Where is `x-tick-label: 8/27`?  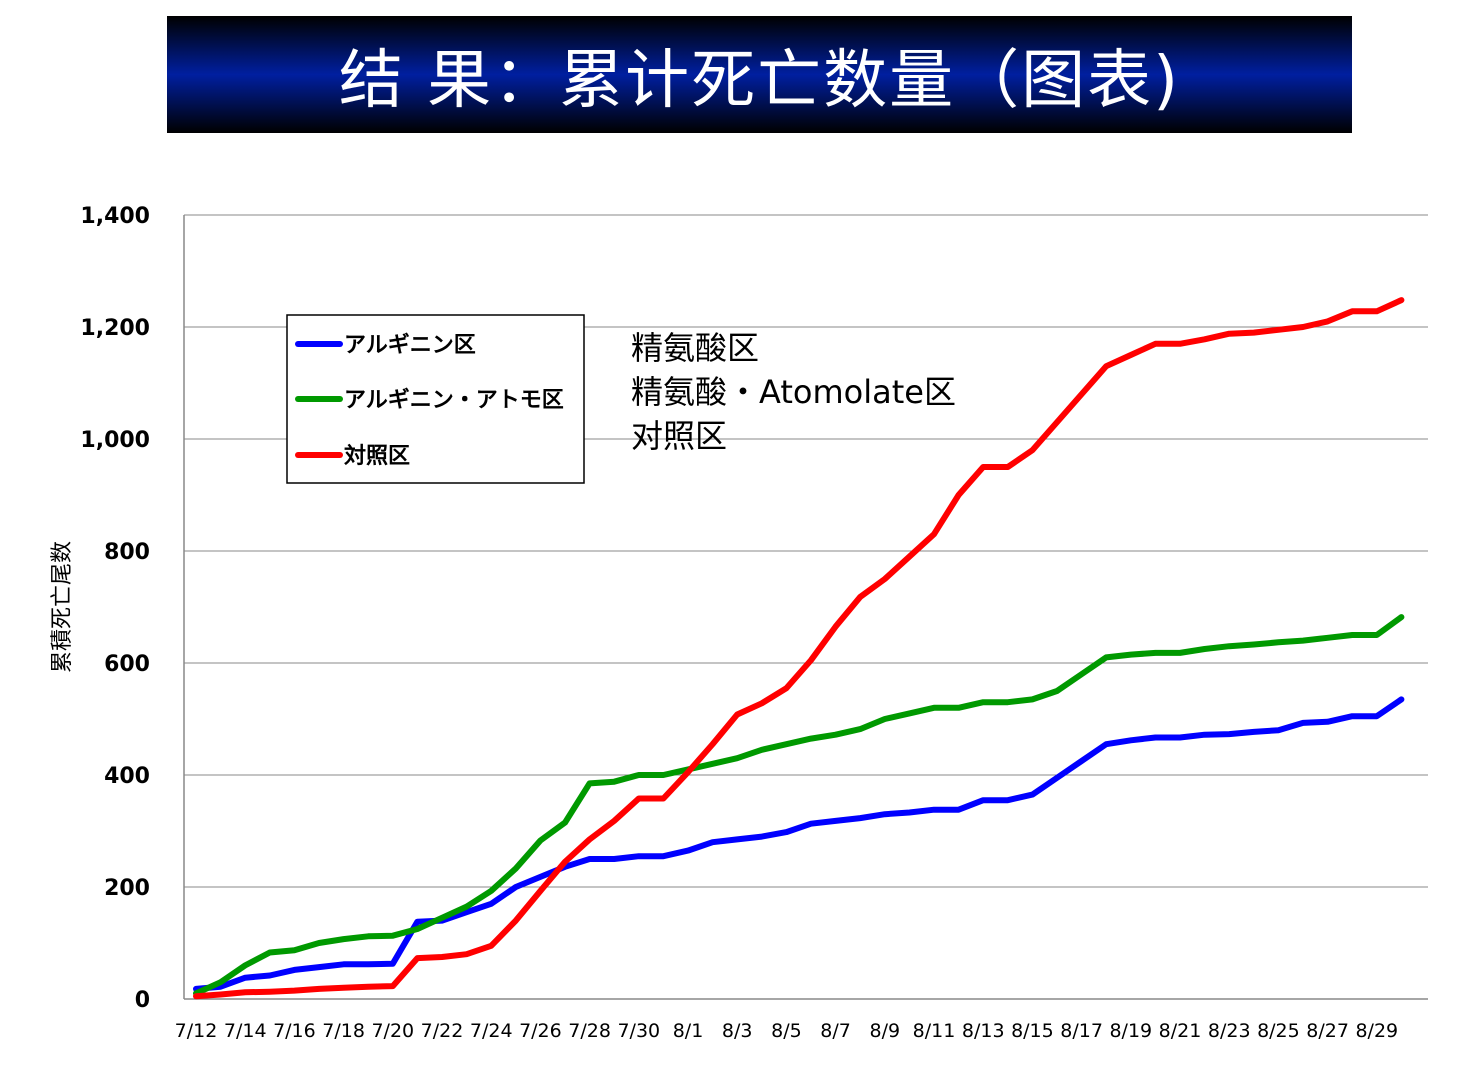 x-tick-label: 8/27 is located at coordinates (1327, 1031).